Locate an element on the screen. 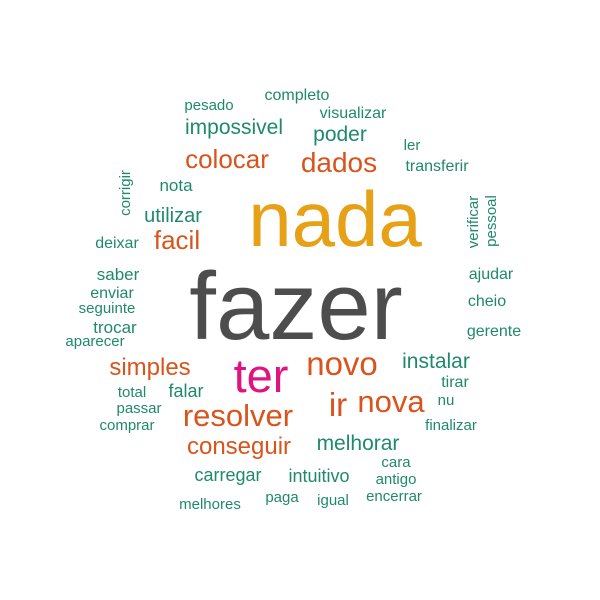 The image size is (600, 600). word-ir: ir is located at coordinates (338, 404).